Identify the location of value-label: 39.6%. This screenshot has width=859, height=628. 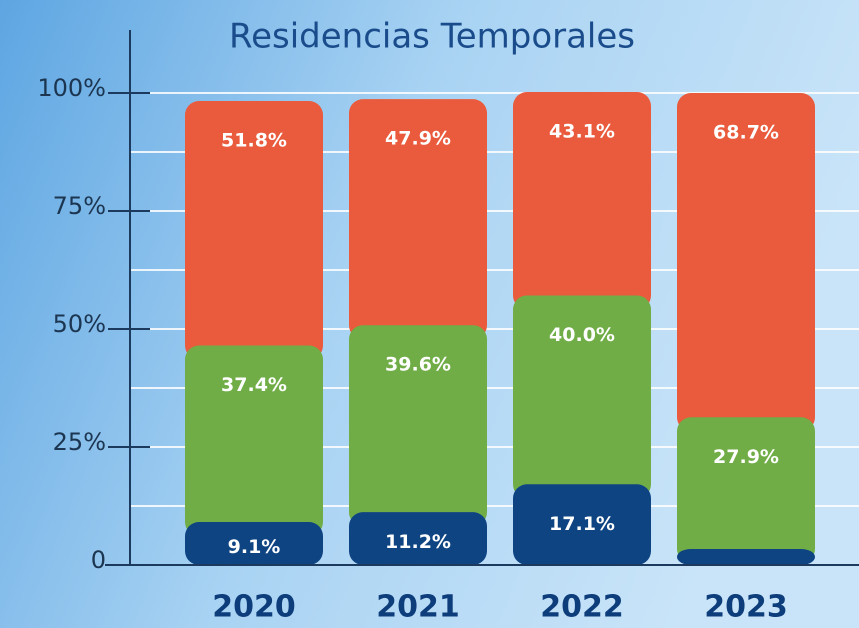
(418, 365).